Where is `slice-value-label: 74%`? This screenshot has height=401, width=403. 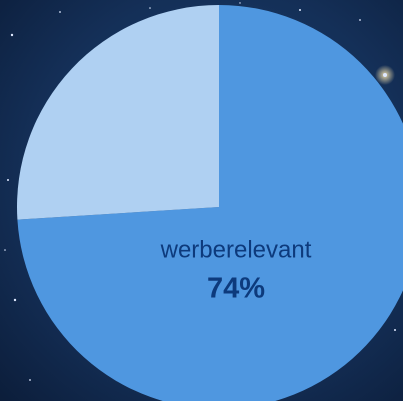 slice-value-label: 74% is located at coordinates (236, 289).